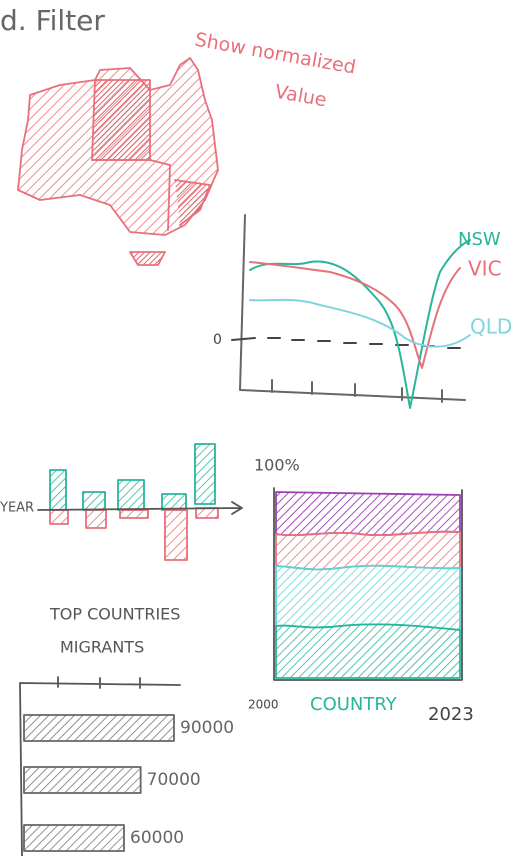  I want to click on x-label: 2000, so click(263, 705).